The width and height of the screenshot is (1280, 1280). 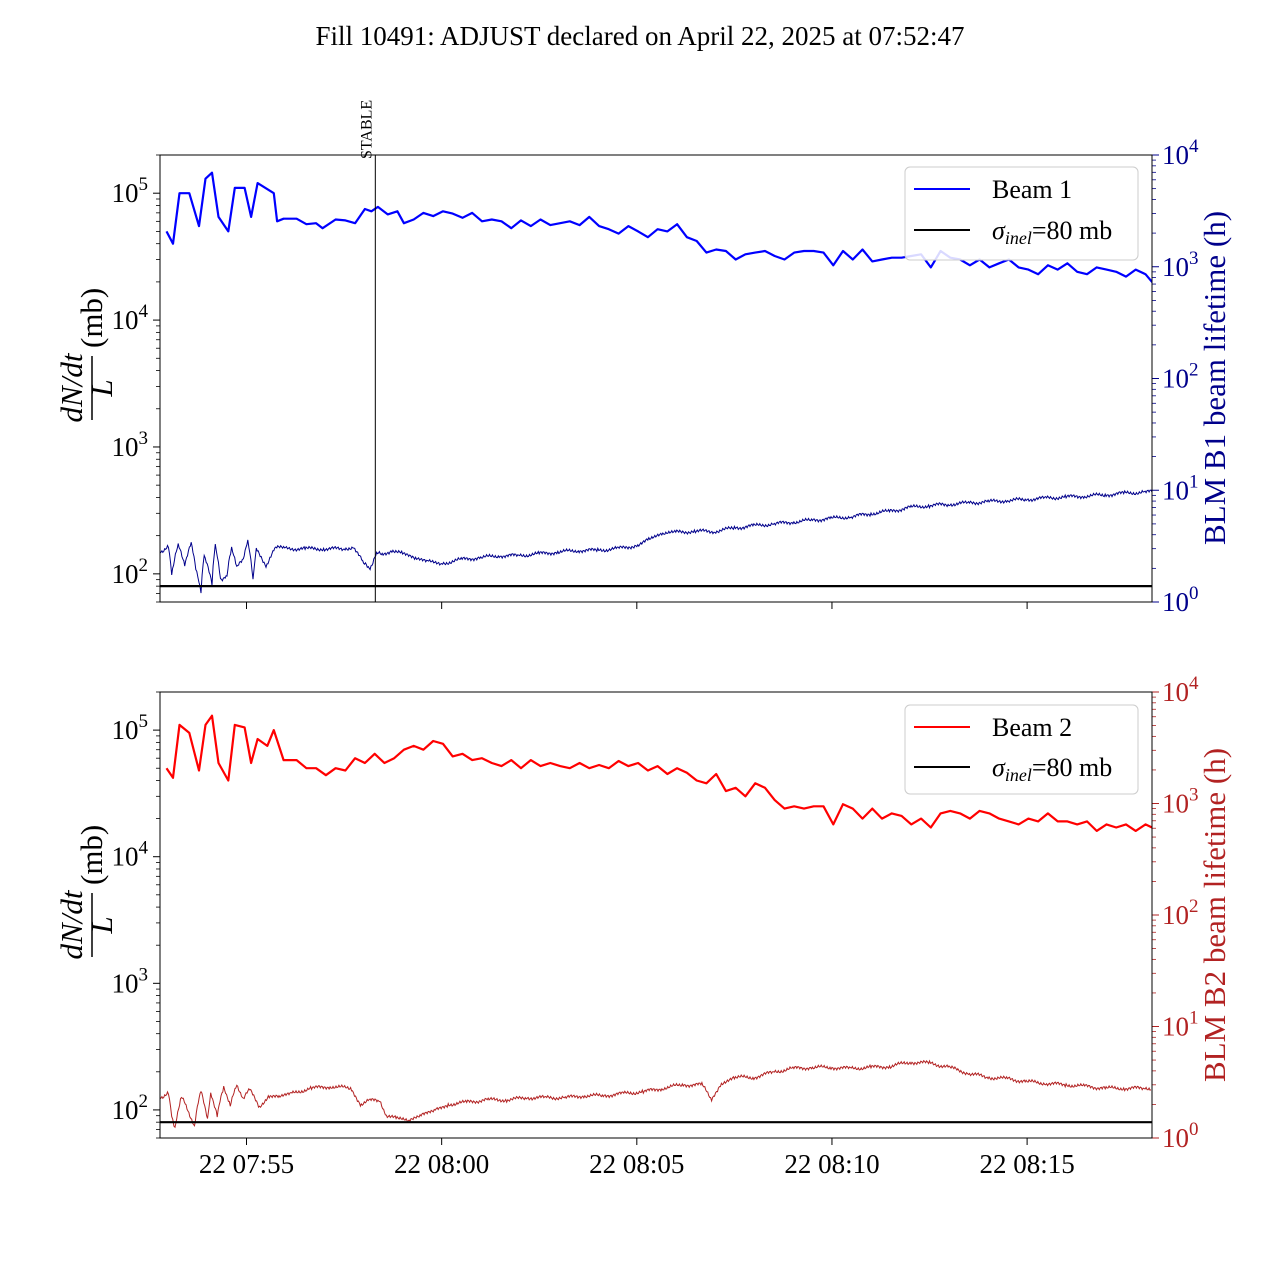 I want to click on xtick-label: 22 08:00, so click(x=441, y=1164).